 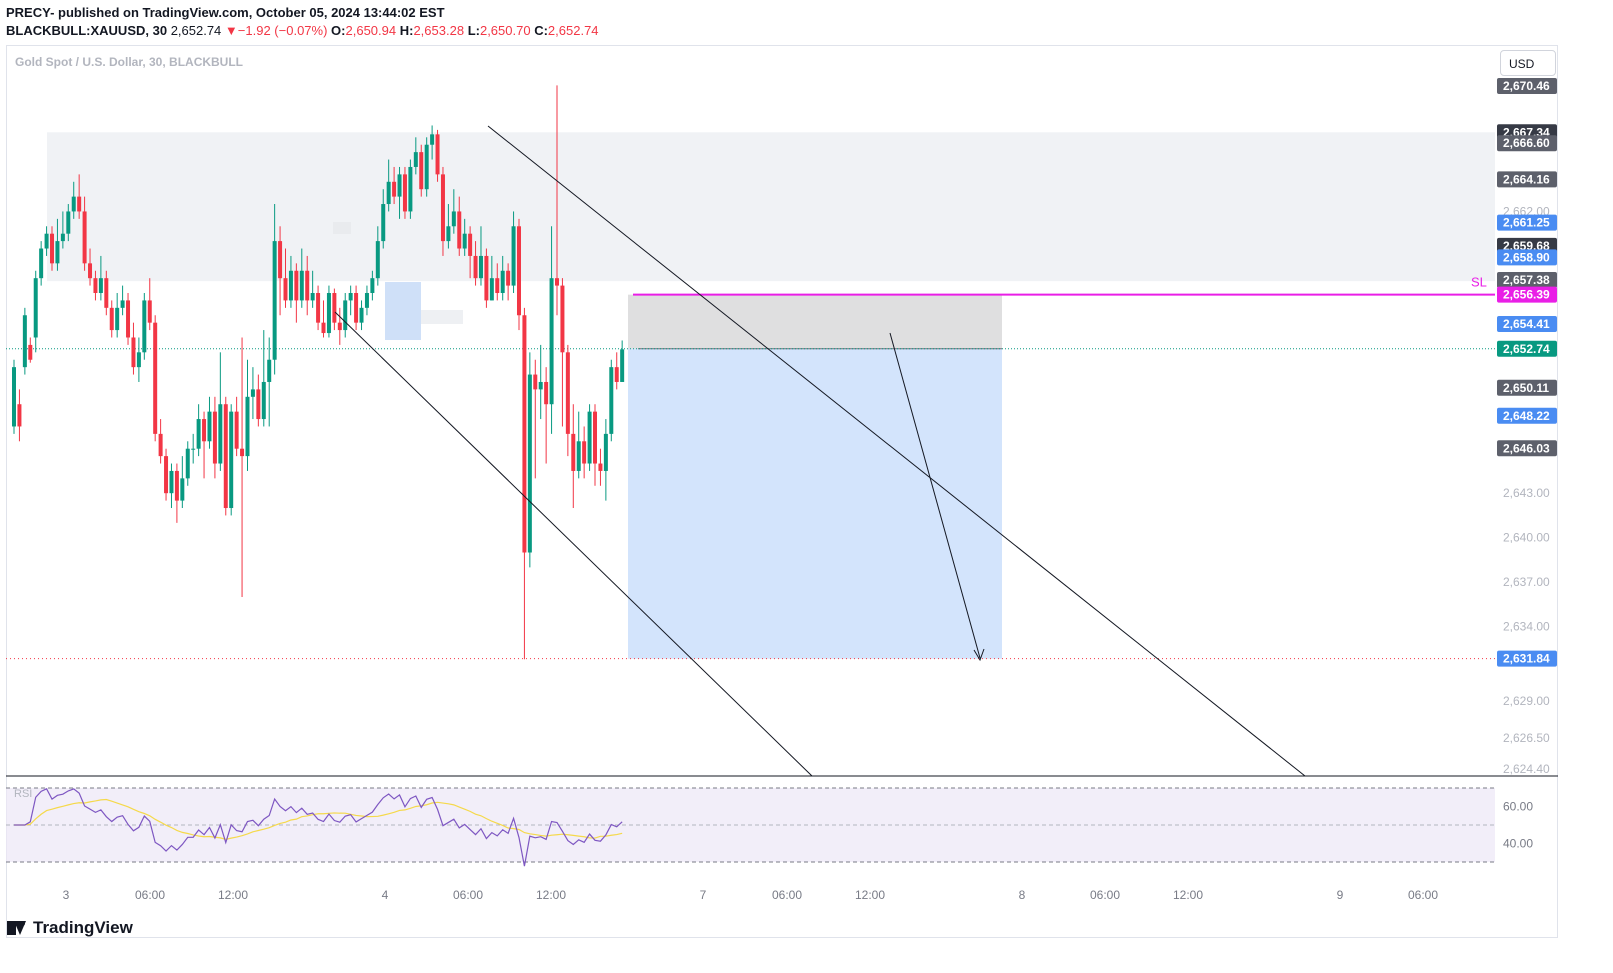 I want to click on tradingview-brand-text: TradingView, so click(x=83, y=927).